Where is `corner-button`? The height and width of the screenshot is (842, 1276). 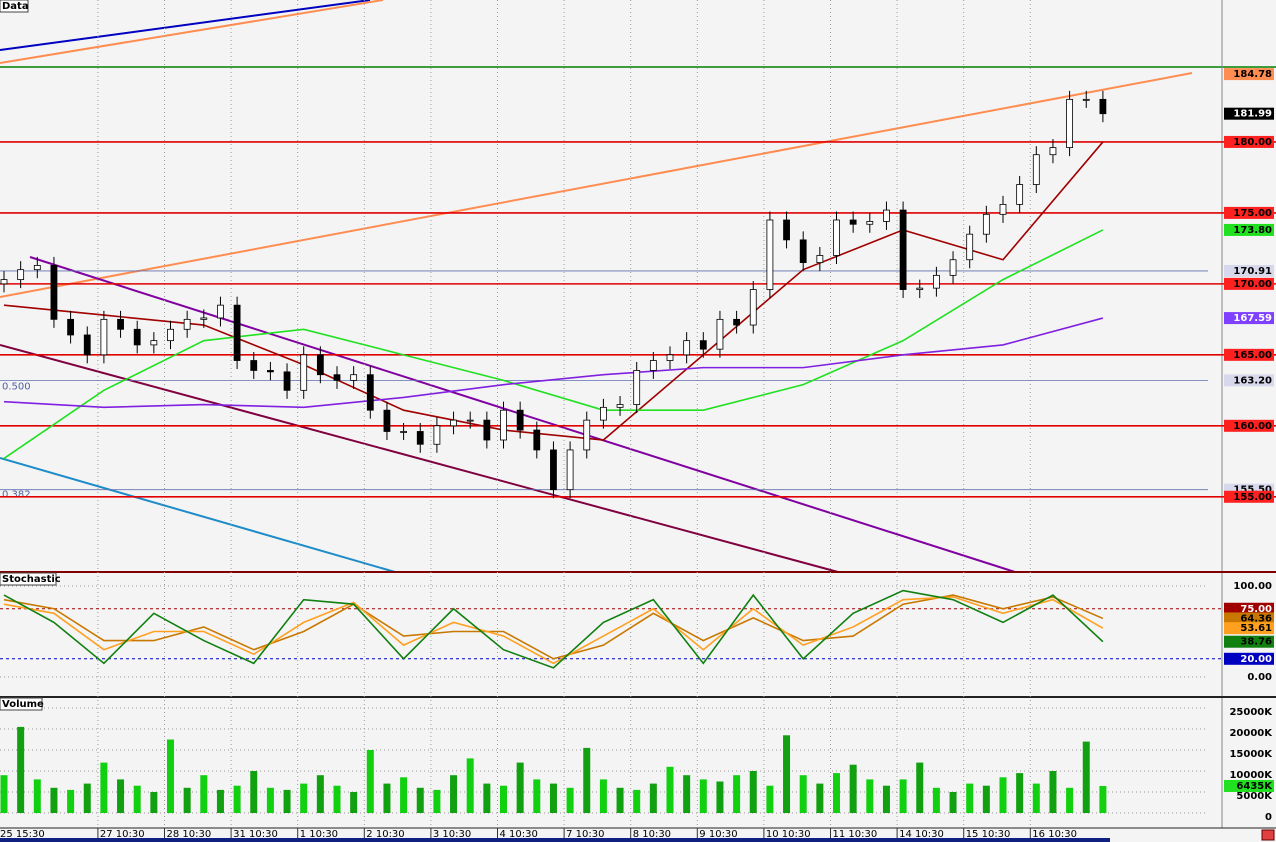
corner-button is located at coordinates (1268, 835).